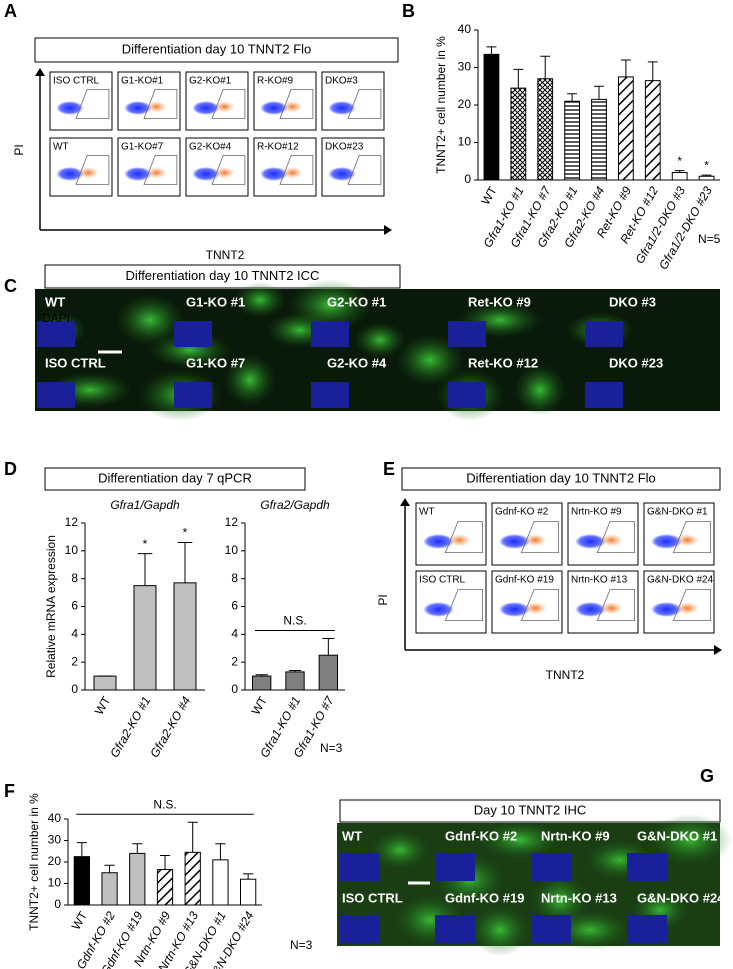 This screenshot has width=733, height=969. What do you see at coordinates (677, 835) in the screenshot?
I see `cell-label: G&N-DKO #1` at bounding box center [677, 835].